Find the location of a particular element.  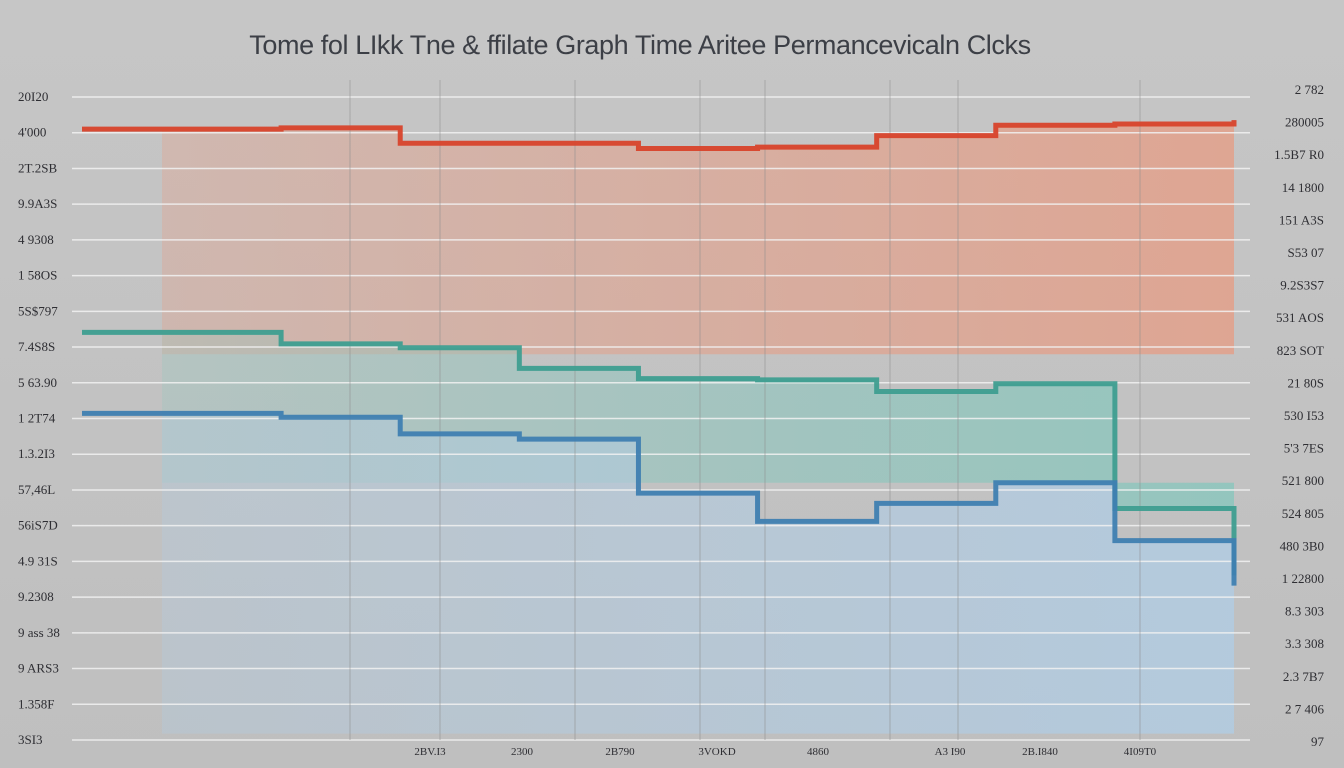

y-tick-left: 5 63.90 is located at coordinates (37, 382).